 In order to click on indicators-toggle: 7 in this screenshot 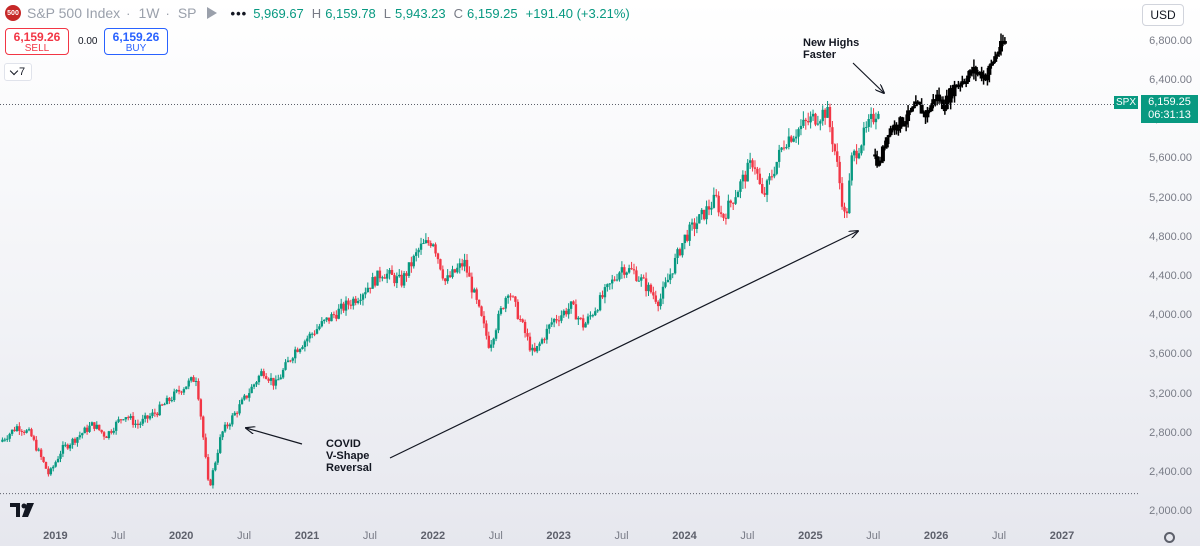, I will do `click(18, 72)`.